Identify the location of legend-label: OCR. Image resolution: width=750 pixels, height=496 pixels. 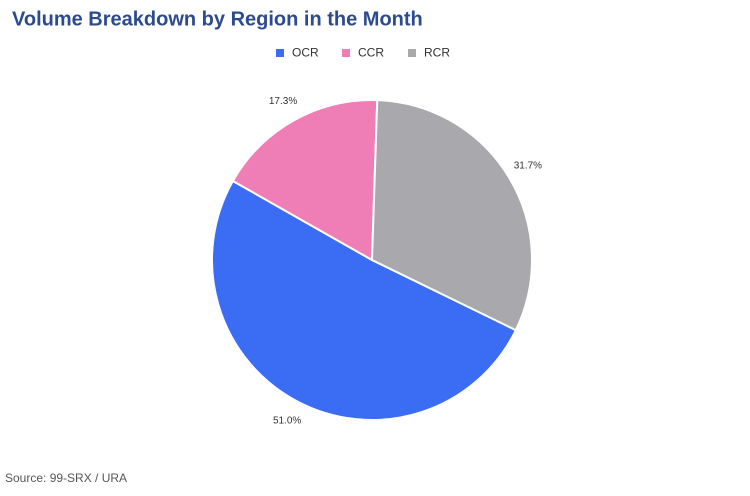
(305, 53).